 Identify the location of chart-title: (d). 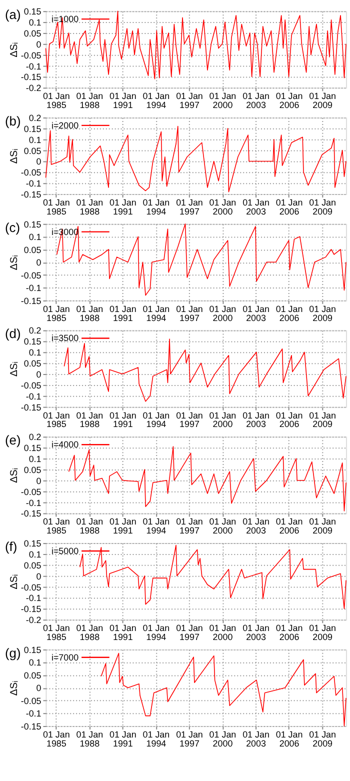
(12, 334).